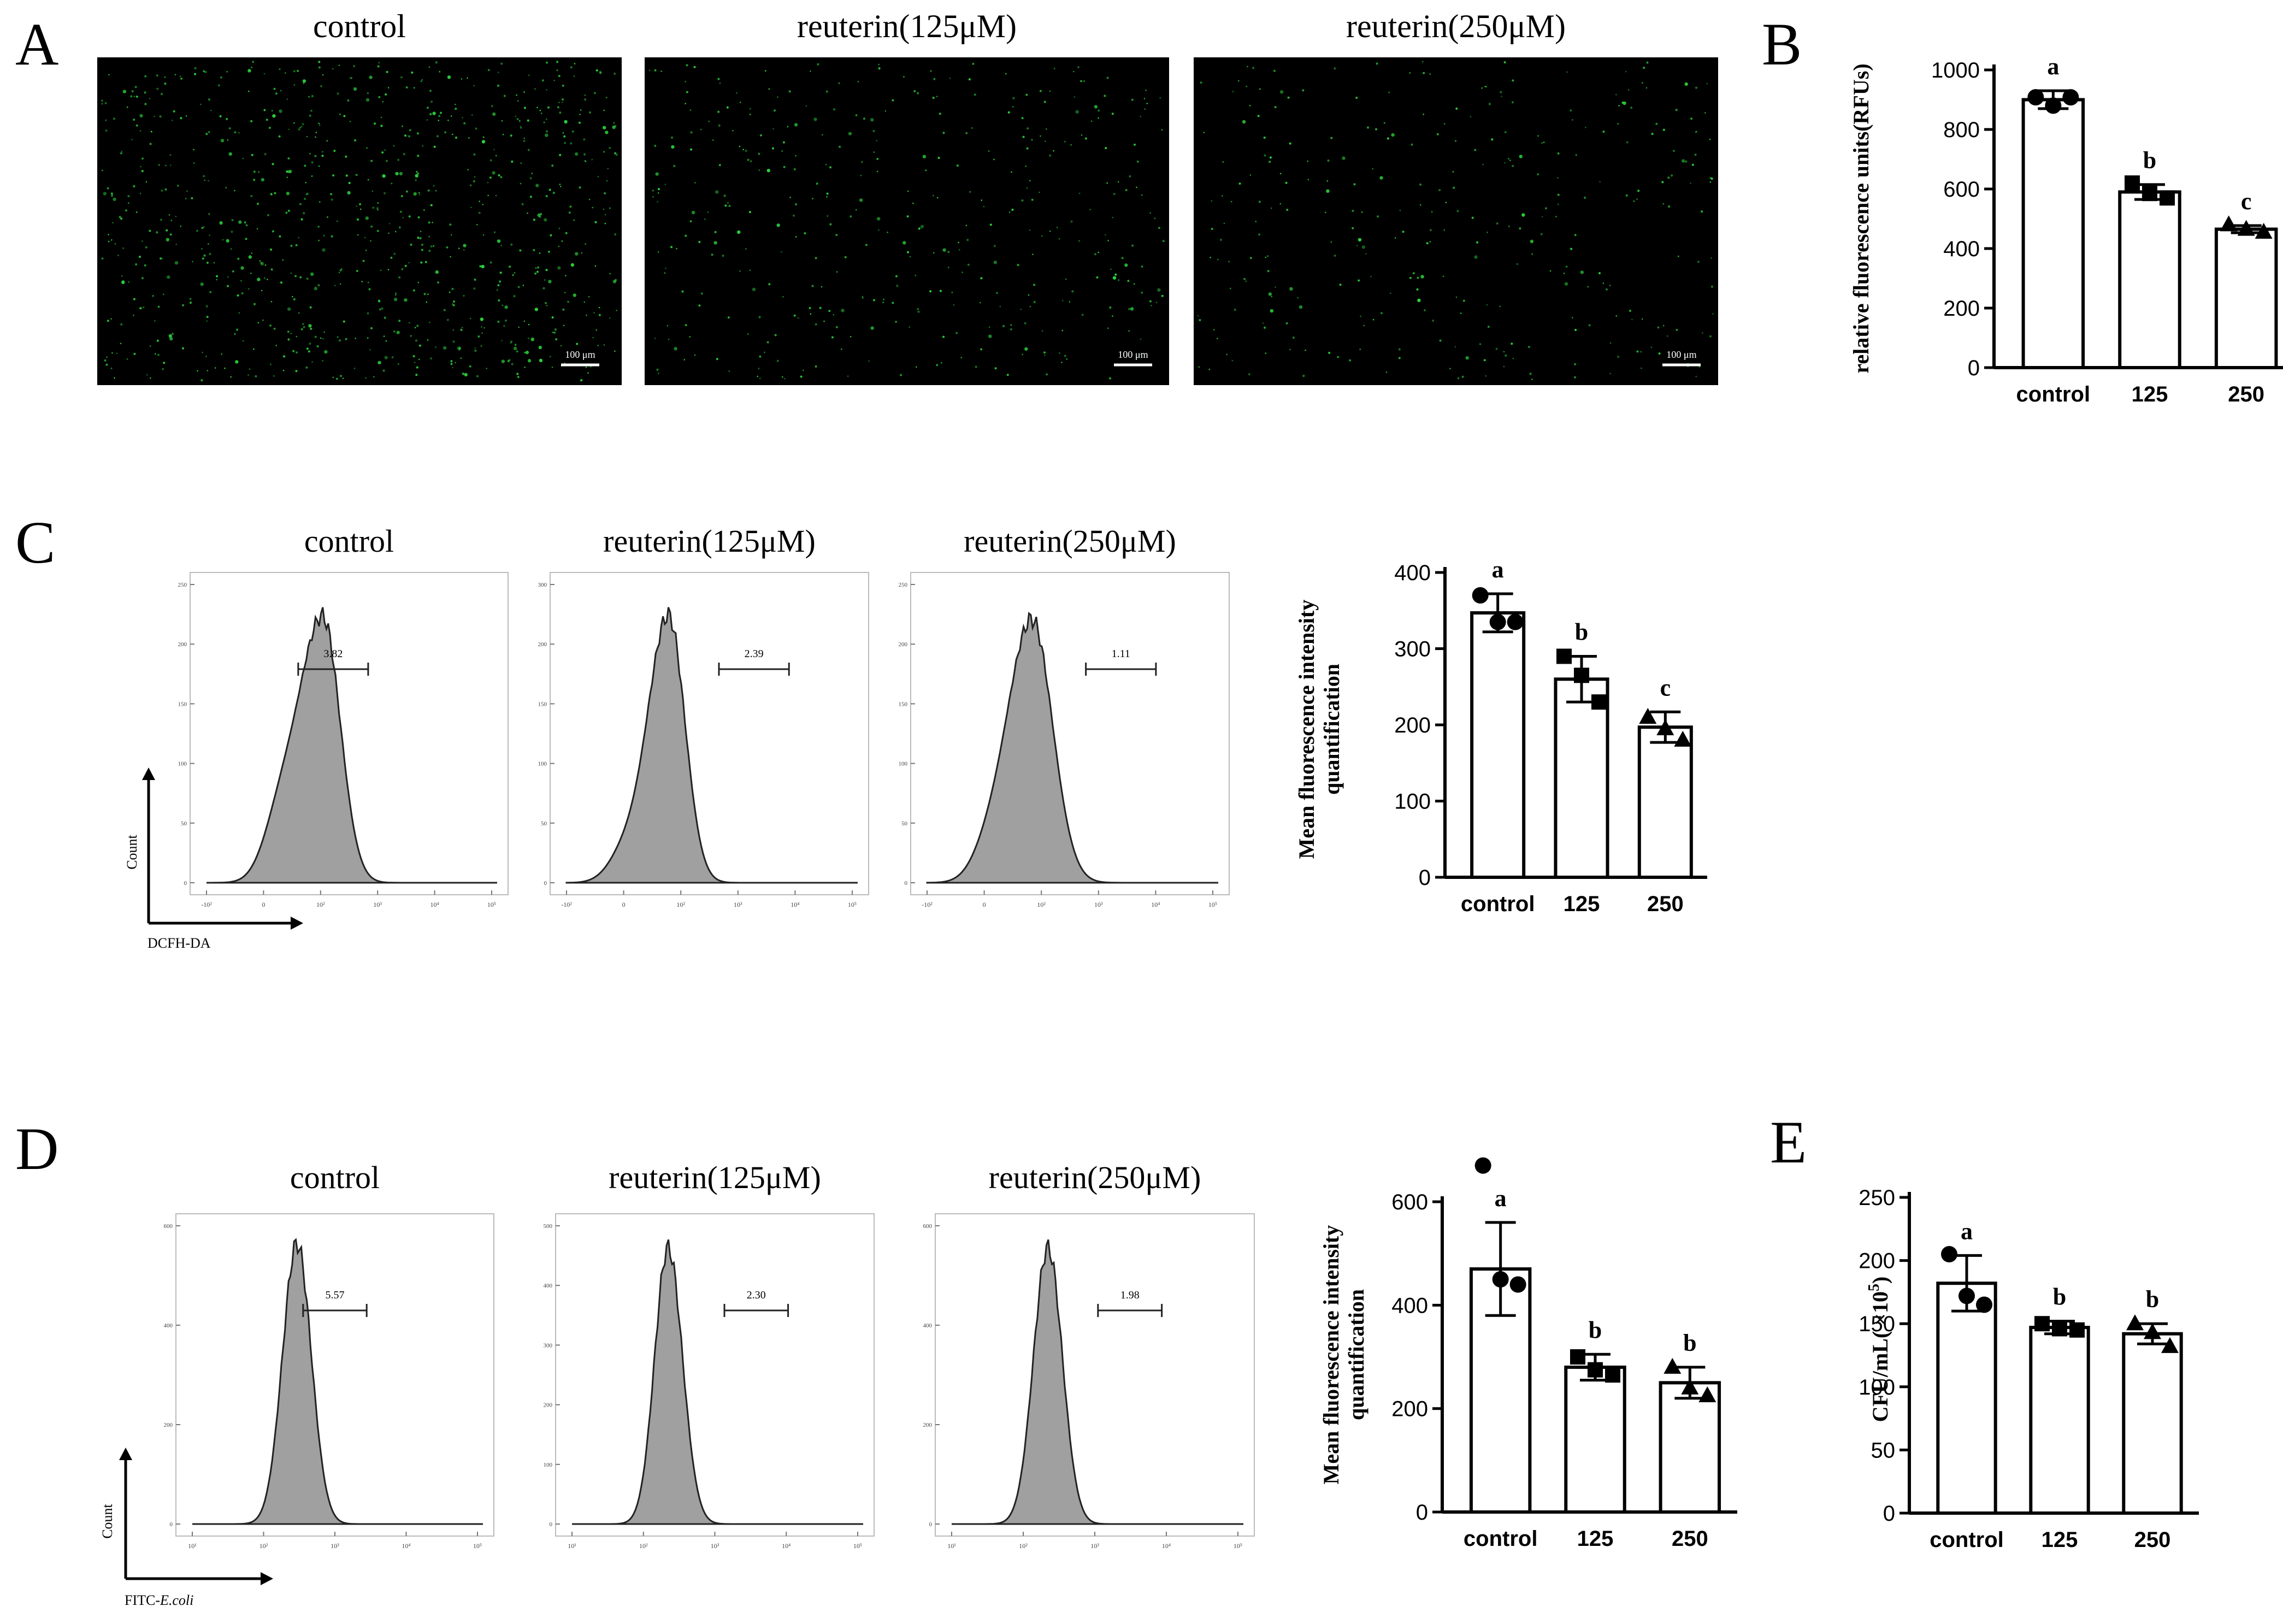 This screenshot has width=2283, height=1624. I want to click on flow-x-axis-label: FITC-E.coli, so click(159, 1600).